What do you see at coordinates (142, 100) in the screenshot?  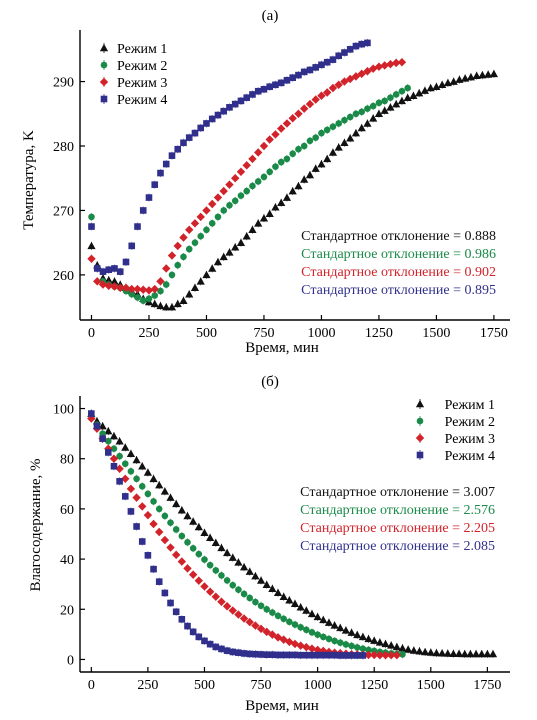 I see `legend-label-a-4: Режим 4` at bounding box center [142, 100].